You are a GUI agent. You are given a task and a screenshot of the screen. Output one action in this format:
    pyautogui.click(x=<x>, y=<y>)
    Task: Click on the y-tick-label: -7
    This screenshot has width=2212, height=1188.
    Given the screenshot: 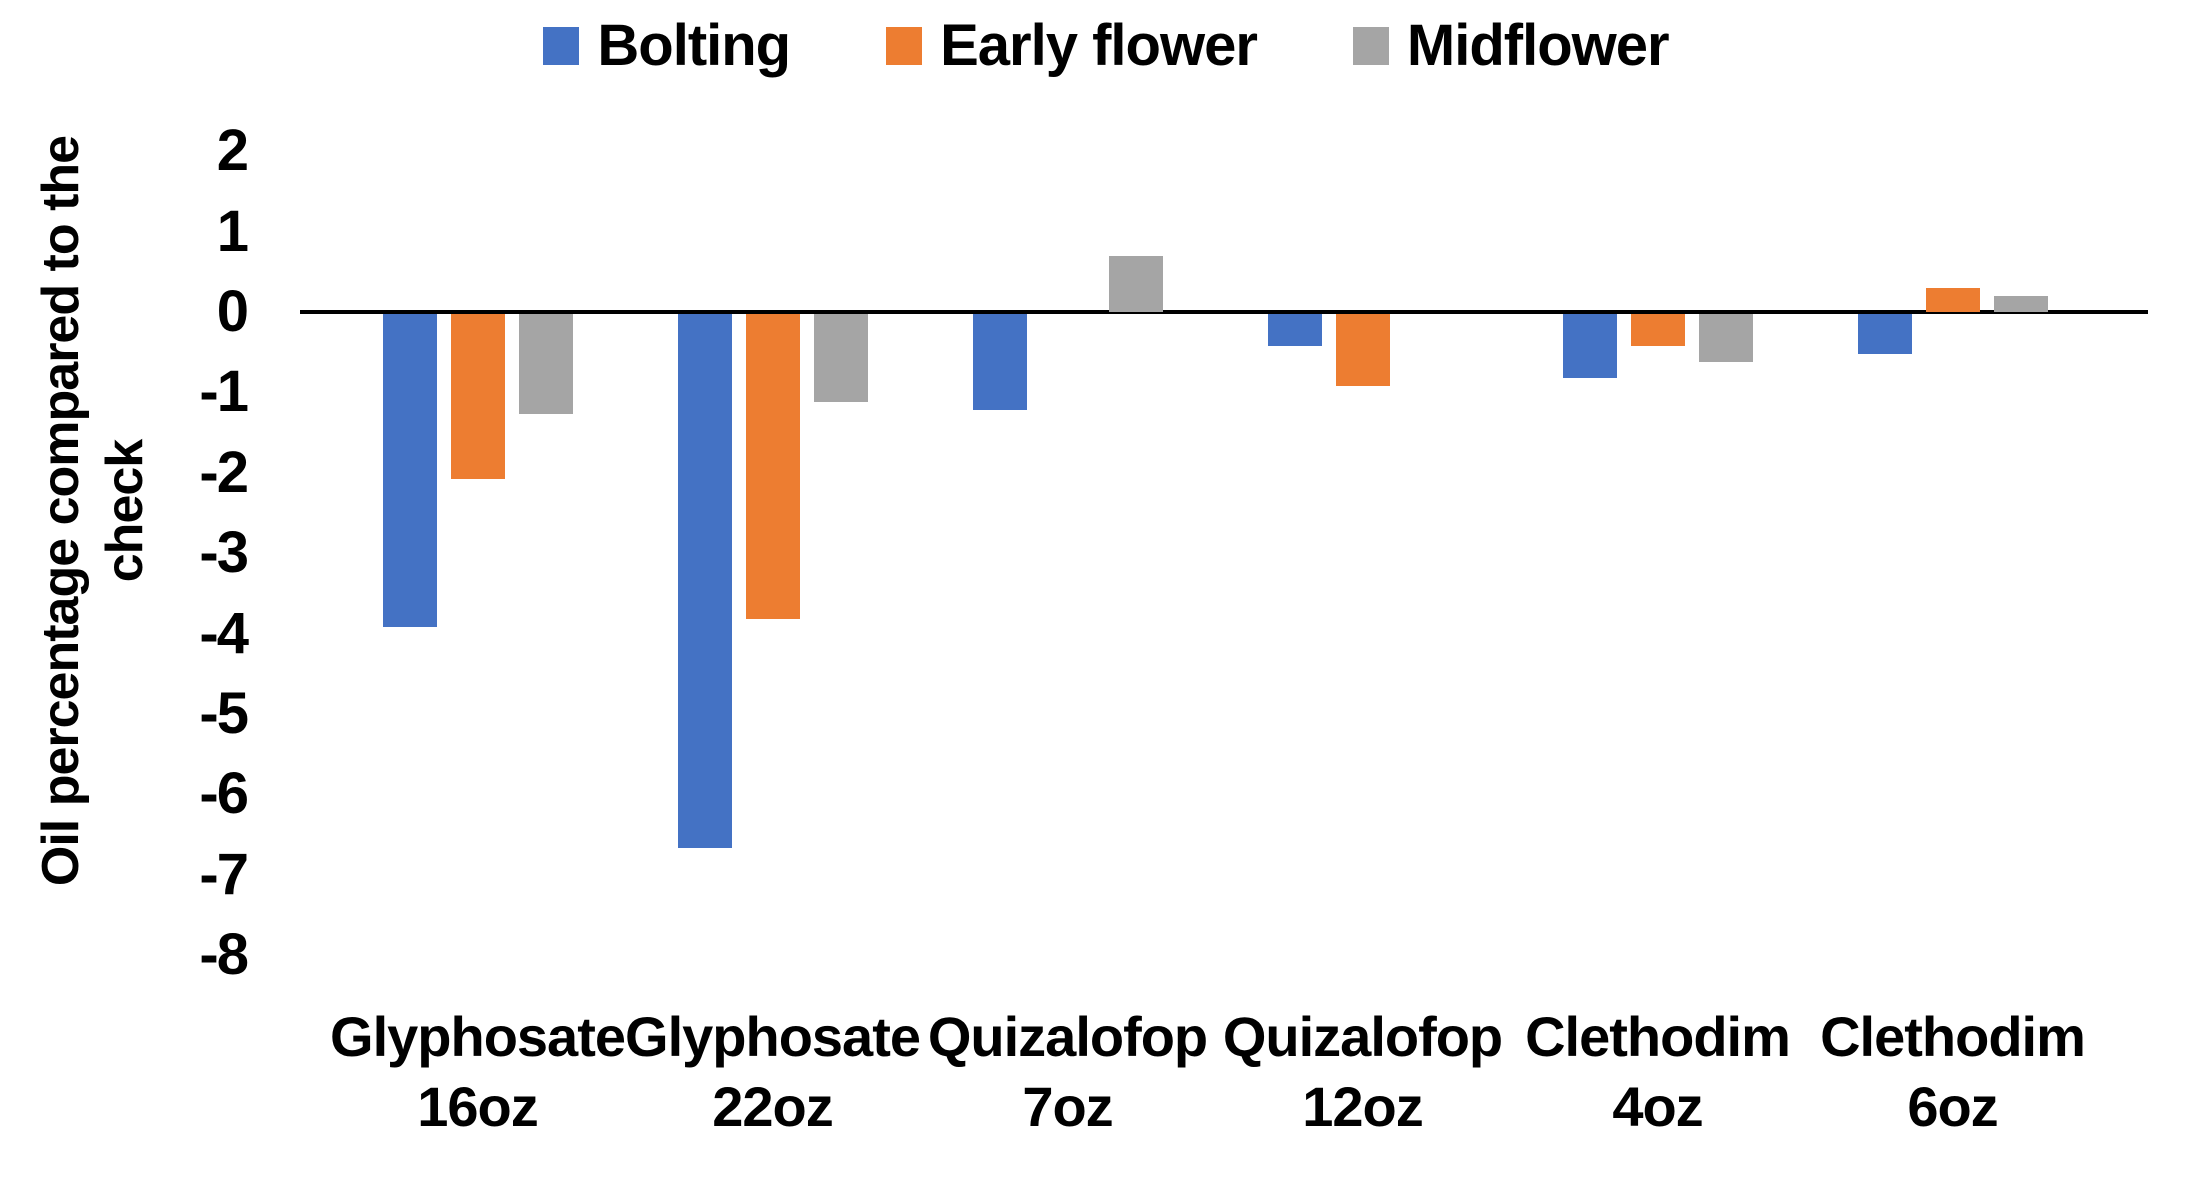 What is the action you would take?
    pyautogui.click(x=224, y=874)
    